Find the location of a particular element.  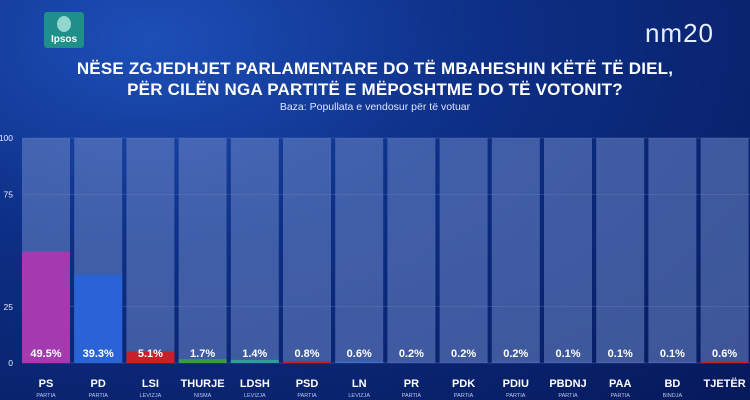

category-label: BD is located at coordinates (672, 384).